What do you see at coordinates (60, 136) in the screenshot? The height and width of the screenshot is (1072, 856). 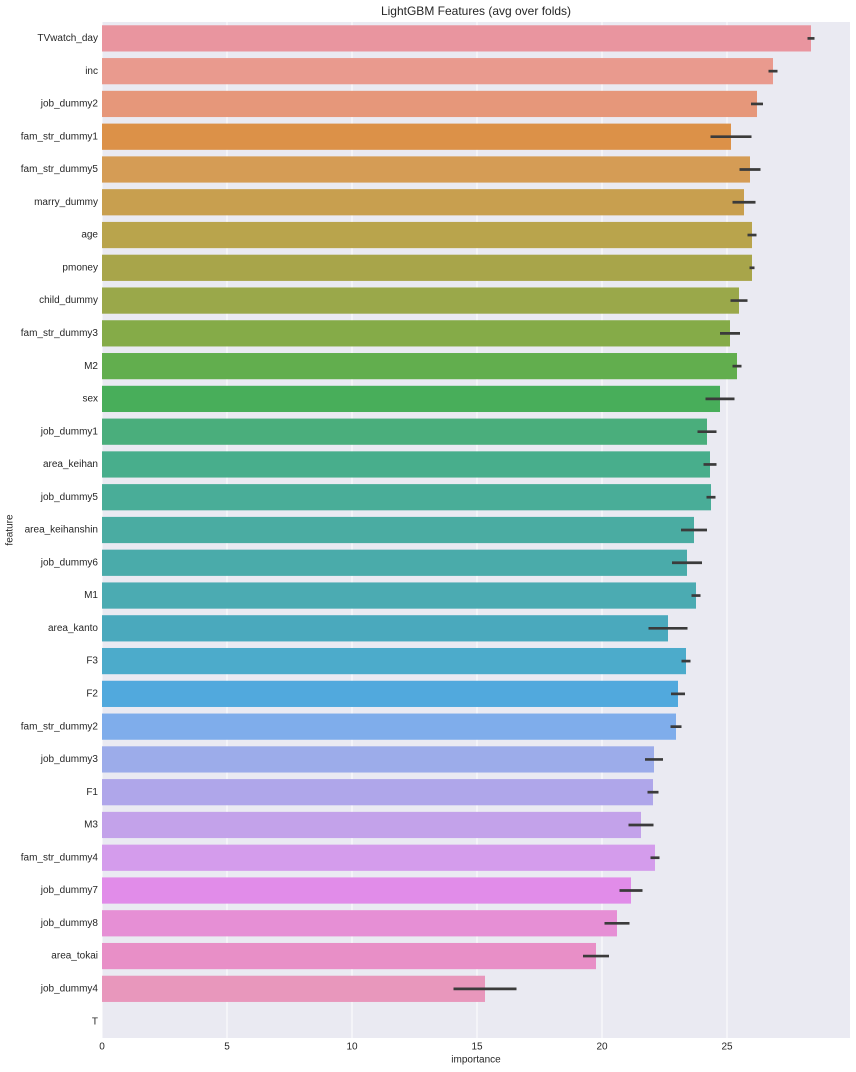 I see `y-tick-label: fam_str_dummy1` at bounding box center [60, 136].